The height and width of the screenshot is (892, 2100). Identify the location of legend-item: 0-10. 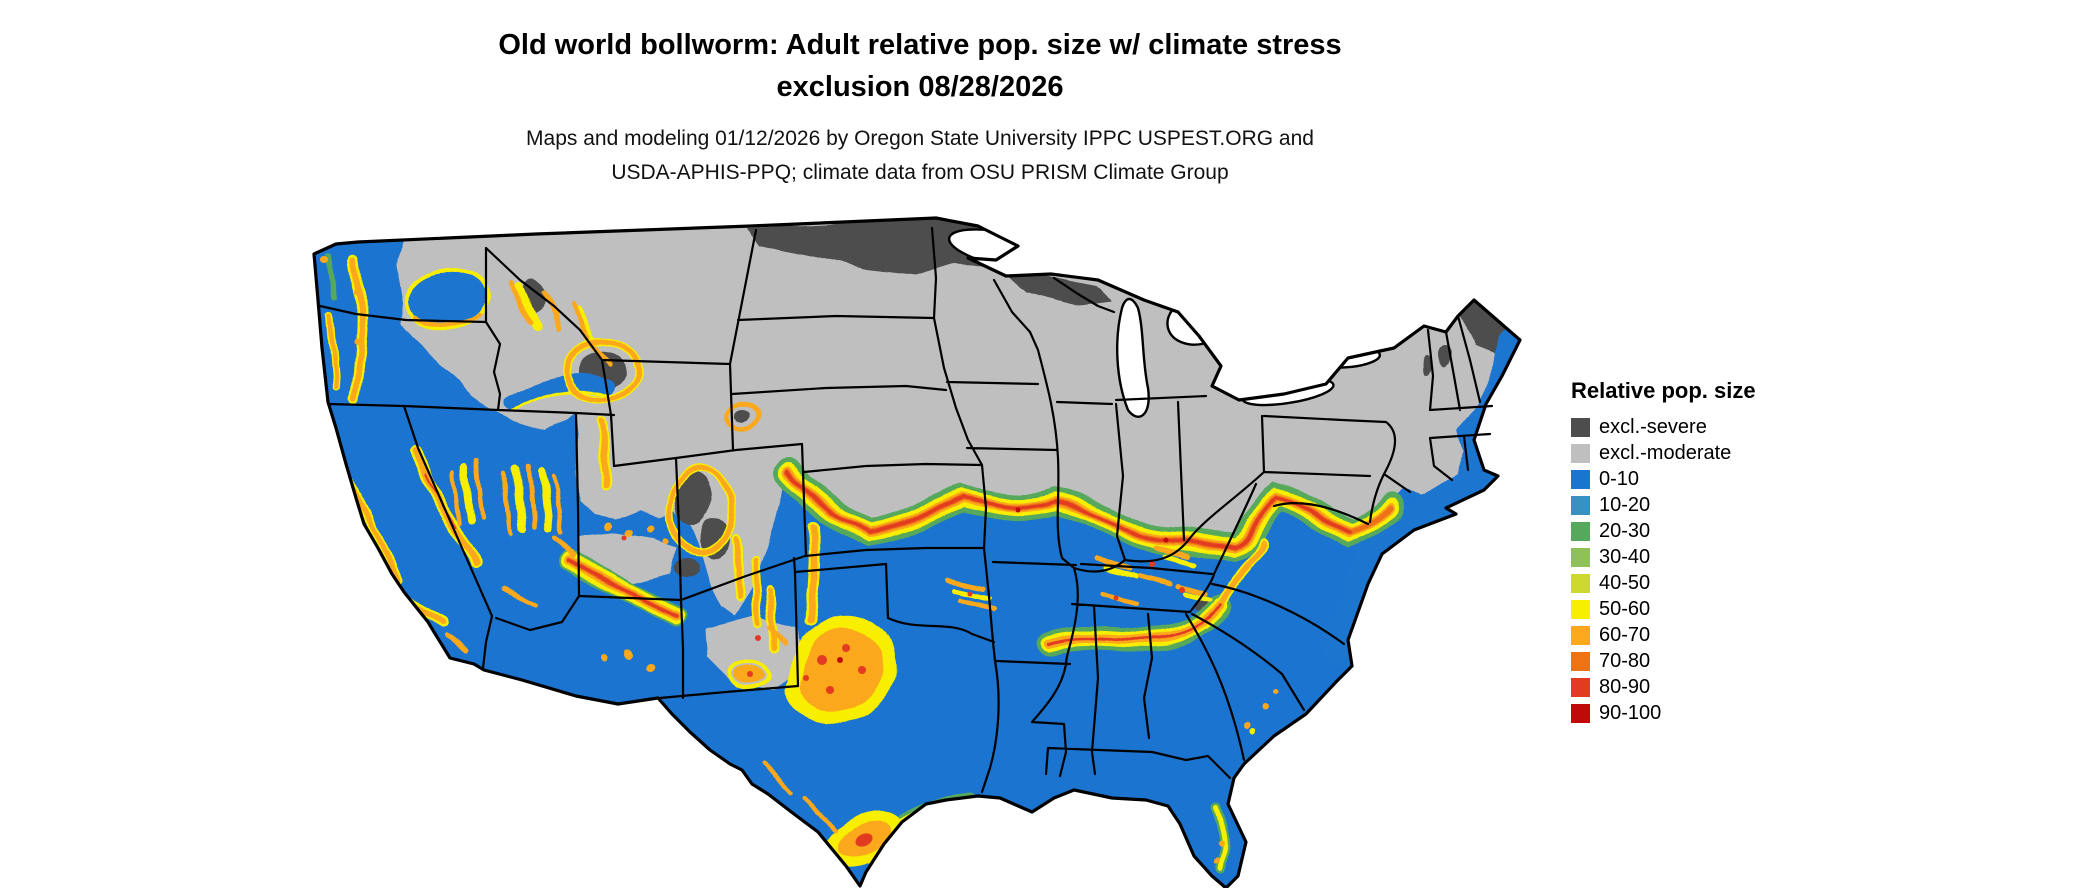
(1663, 479).